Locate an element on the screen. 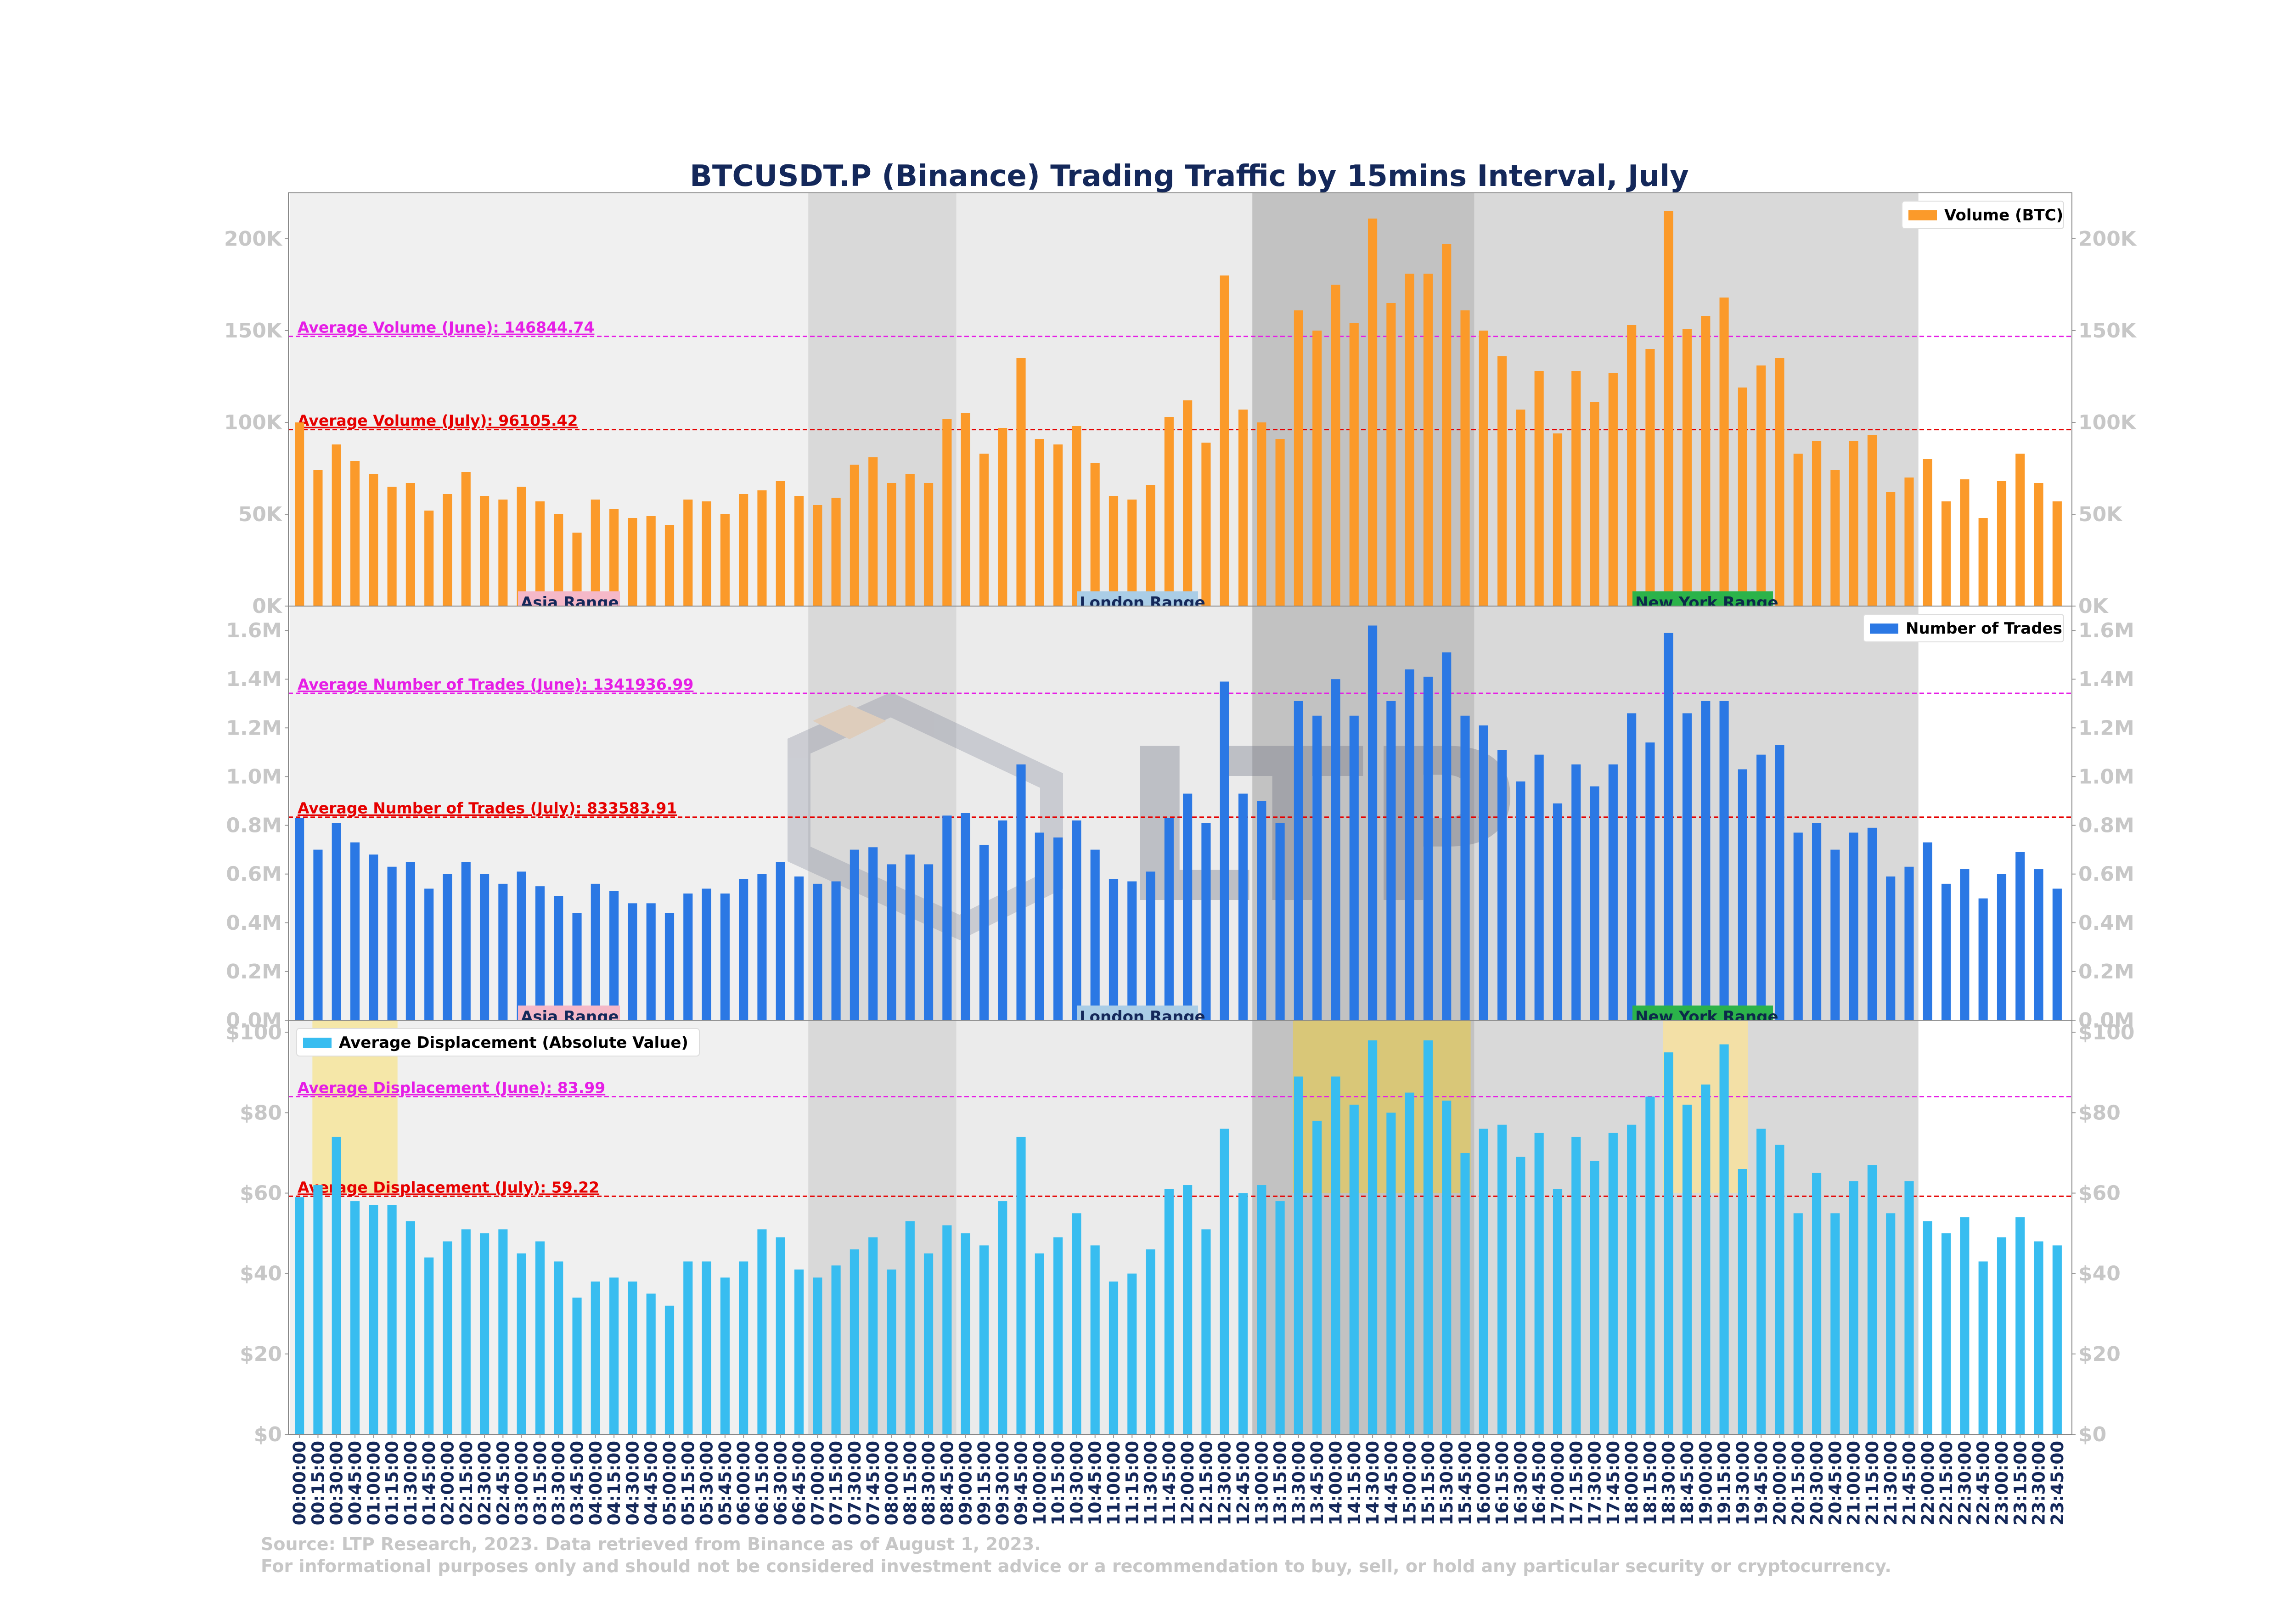 The width and height of the screenshot is (2296, 1607). legend-box is located at coordinates (1983, 215).